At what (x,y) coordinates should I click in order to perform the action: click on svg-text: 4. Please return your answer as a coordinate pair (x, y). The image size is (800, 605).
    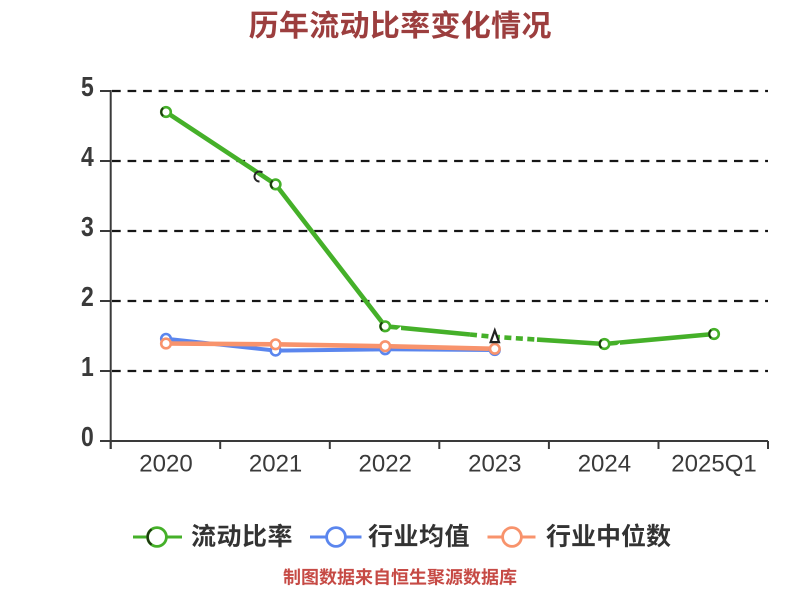
    Looking at the image, I should click on (87, 157).